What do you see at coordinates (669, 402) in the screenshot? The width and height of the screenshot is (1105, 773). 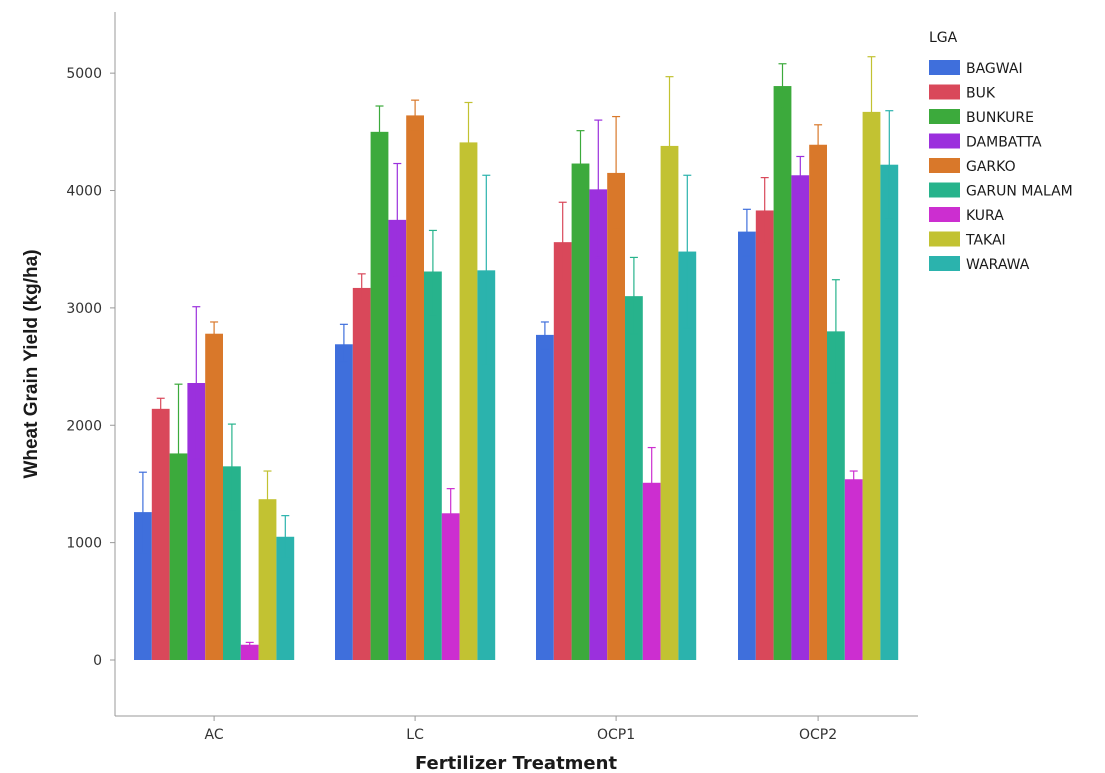 I see `bar-takai-ocp1` at bounding box center [669, 402].